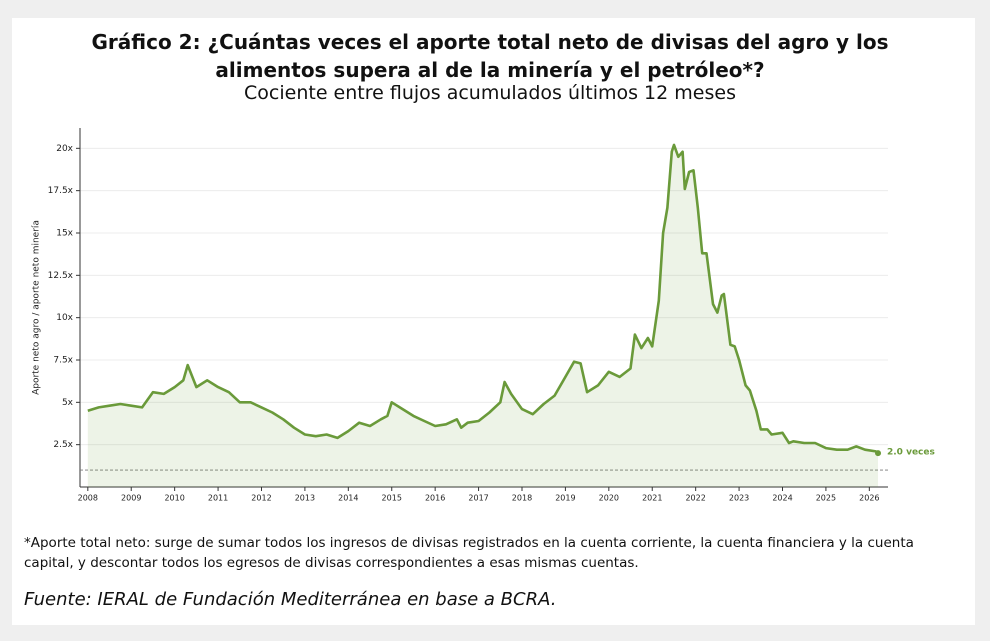 The width and height of the screenshot is (990, 641). Describe the element at coordinates (695, 498) in the screenshot. I see `x-tick-label: 2022` at that location.